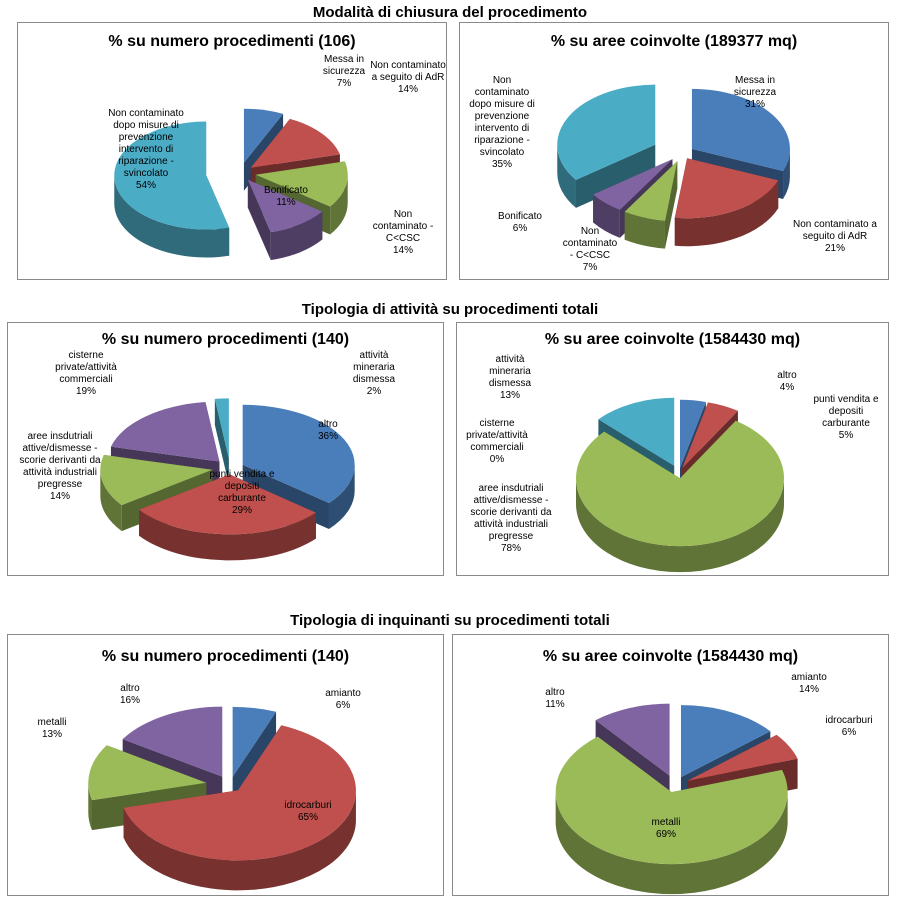  I want to click on slice-label: Messa in sicurezza 7%, so click(344, 71).